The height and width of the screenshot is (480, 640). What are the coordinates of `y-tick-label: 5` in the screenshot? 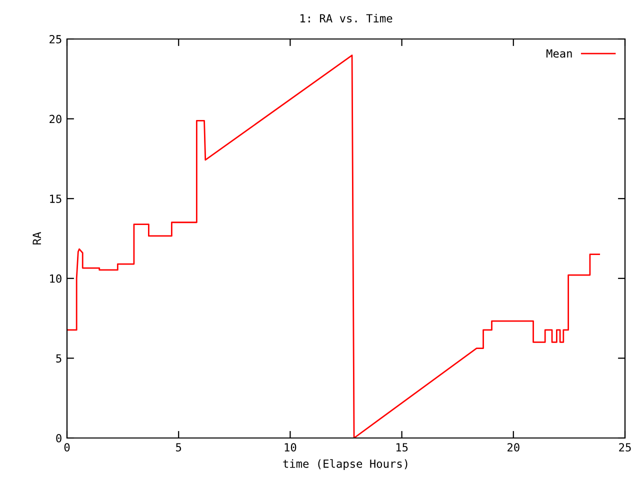 It's located at (59, 358).